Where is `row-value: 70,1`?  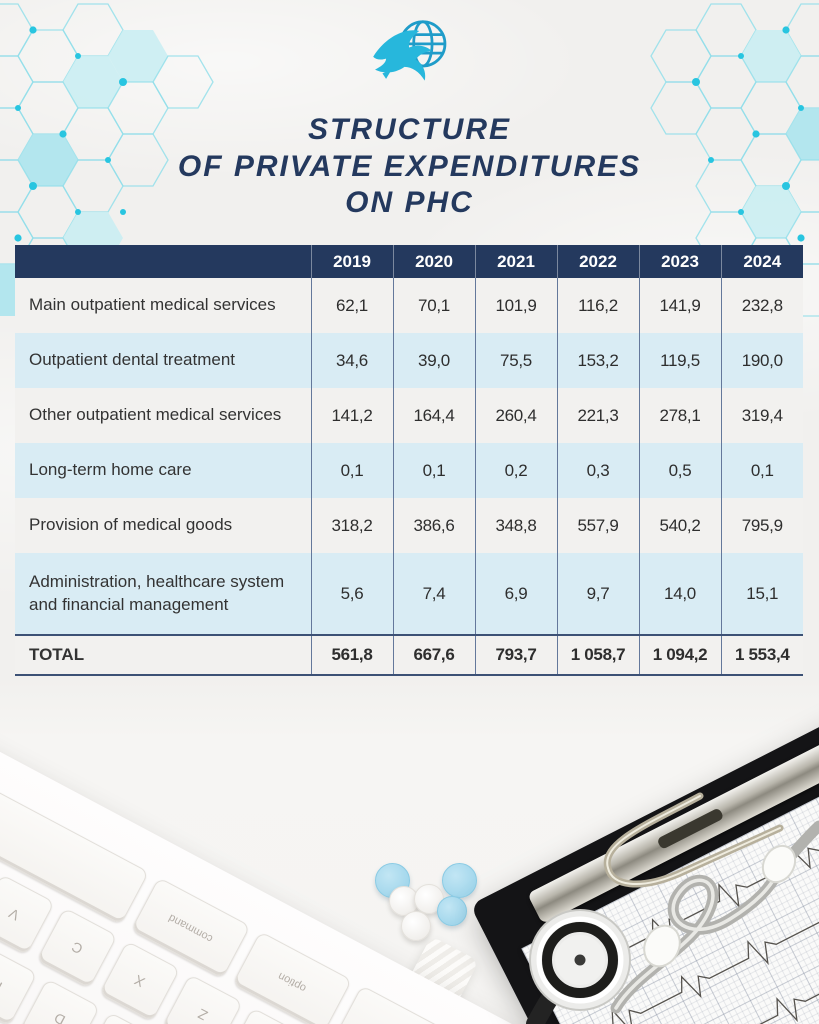 row-value: 70,1 is located at coordinates (433, 305).